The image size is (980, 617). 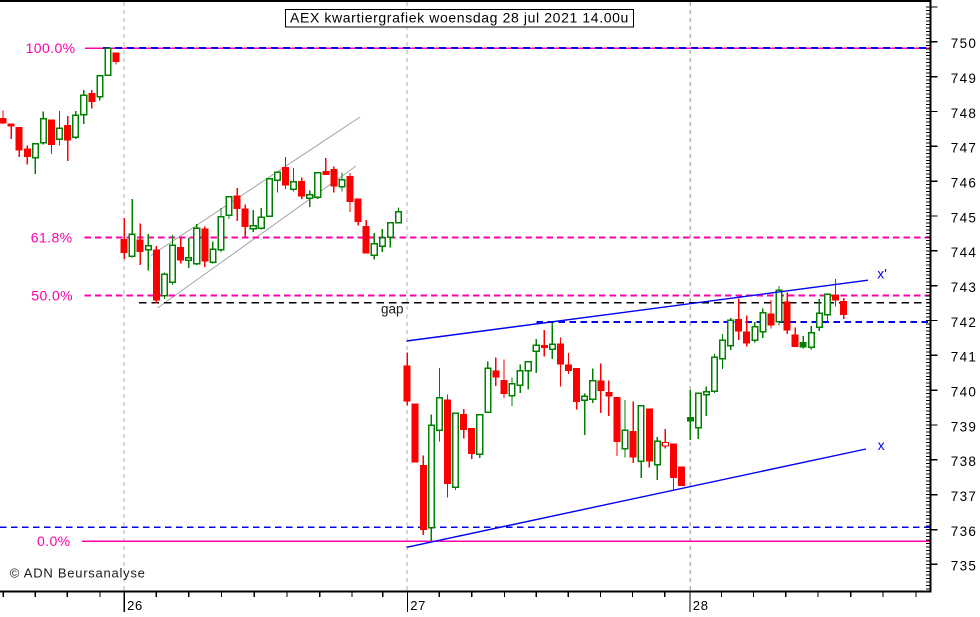 I want to click on svg-text: 50.0%, so click(x=52, y=295).